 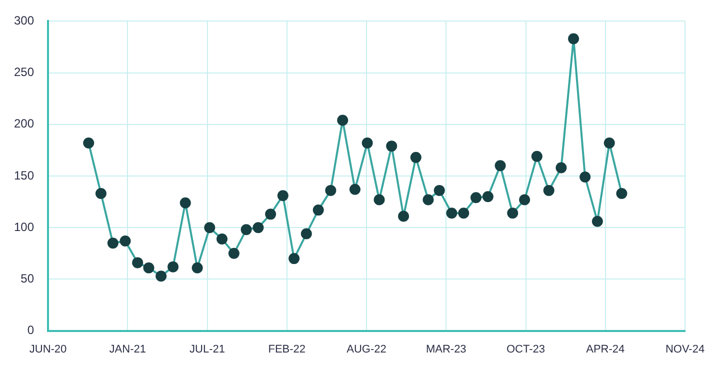 What do you see at coordinates (24, 175) in the screenshot?
I see `y-tick-label: 150` at bounding box center [24, 175].